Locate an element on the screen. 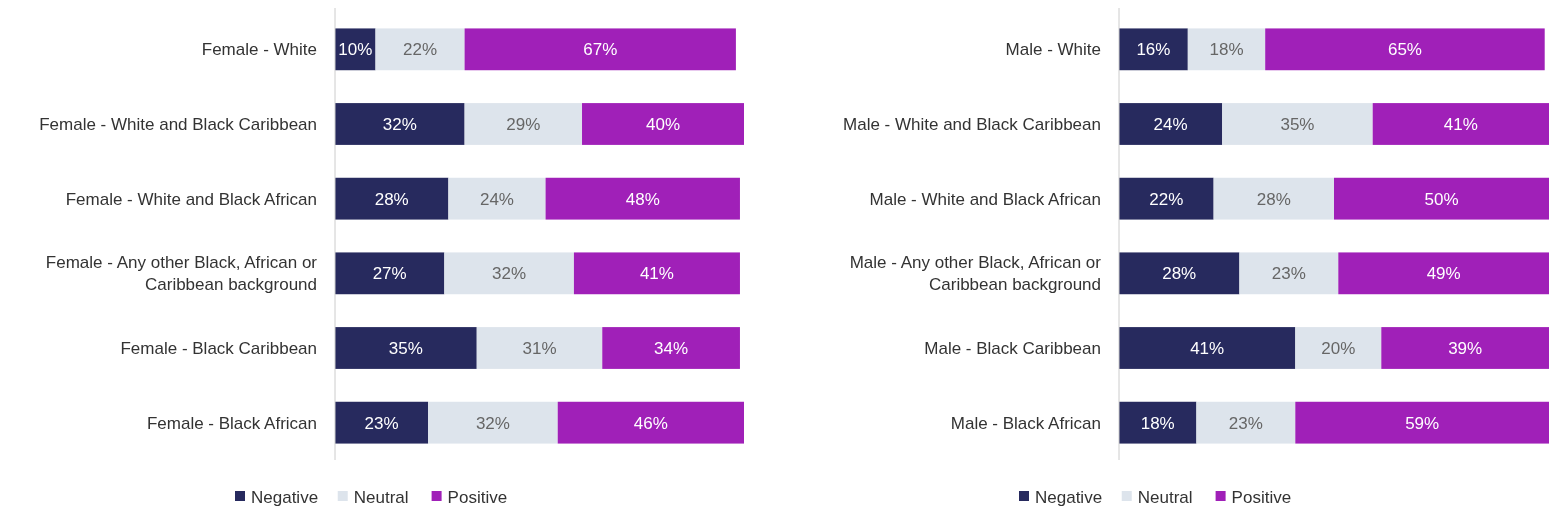 Image resolution: width=1558 pixels, height=508 pixels. data-label: 10% is located at coordinates (355, 50).